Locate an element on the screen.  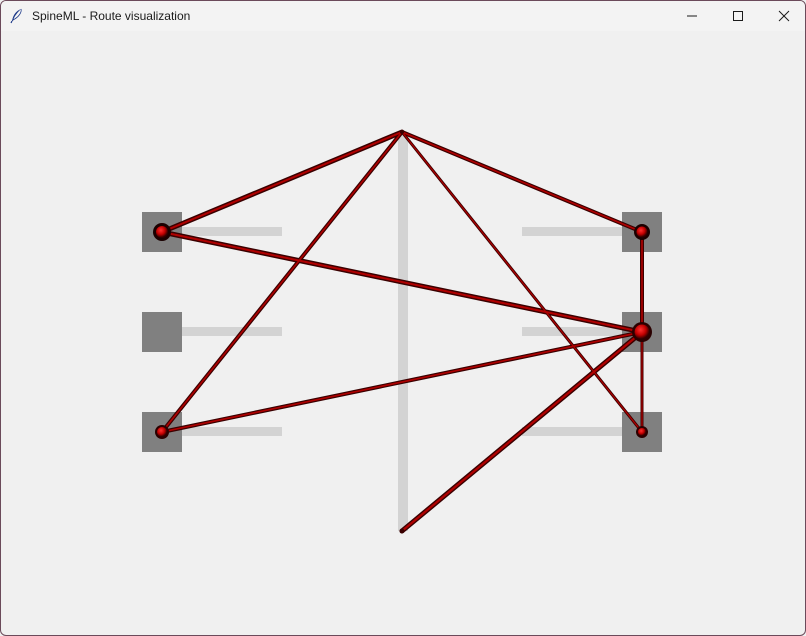
maximize-button is located at coordinates (738, 16).